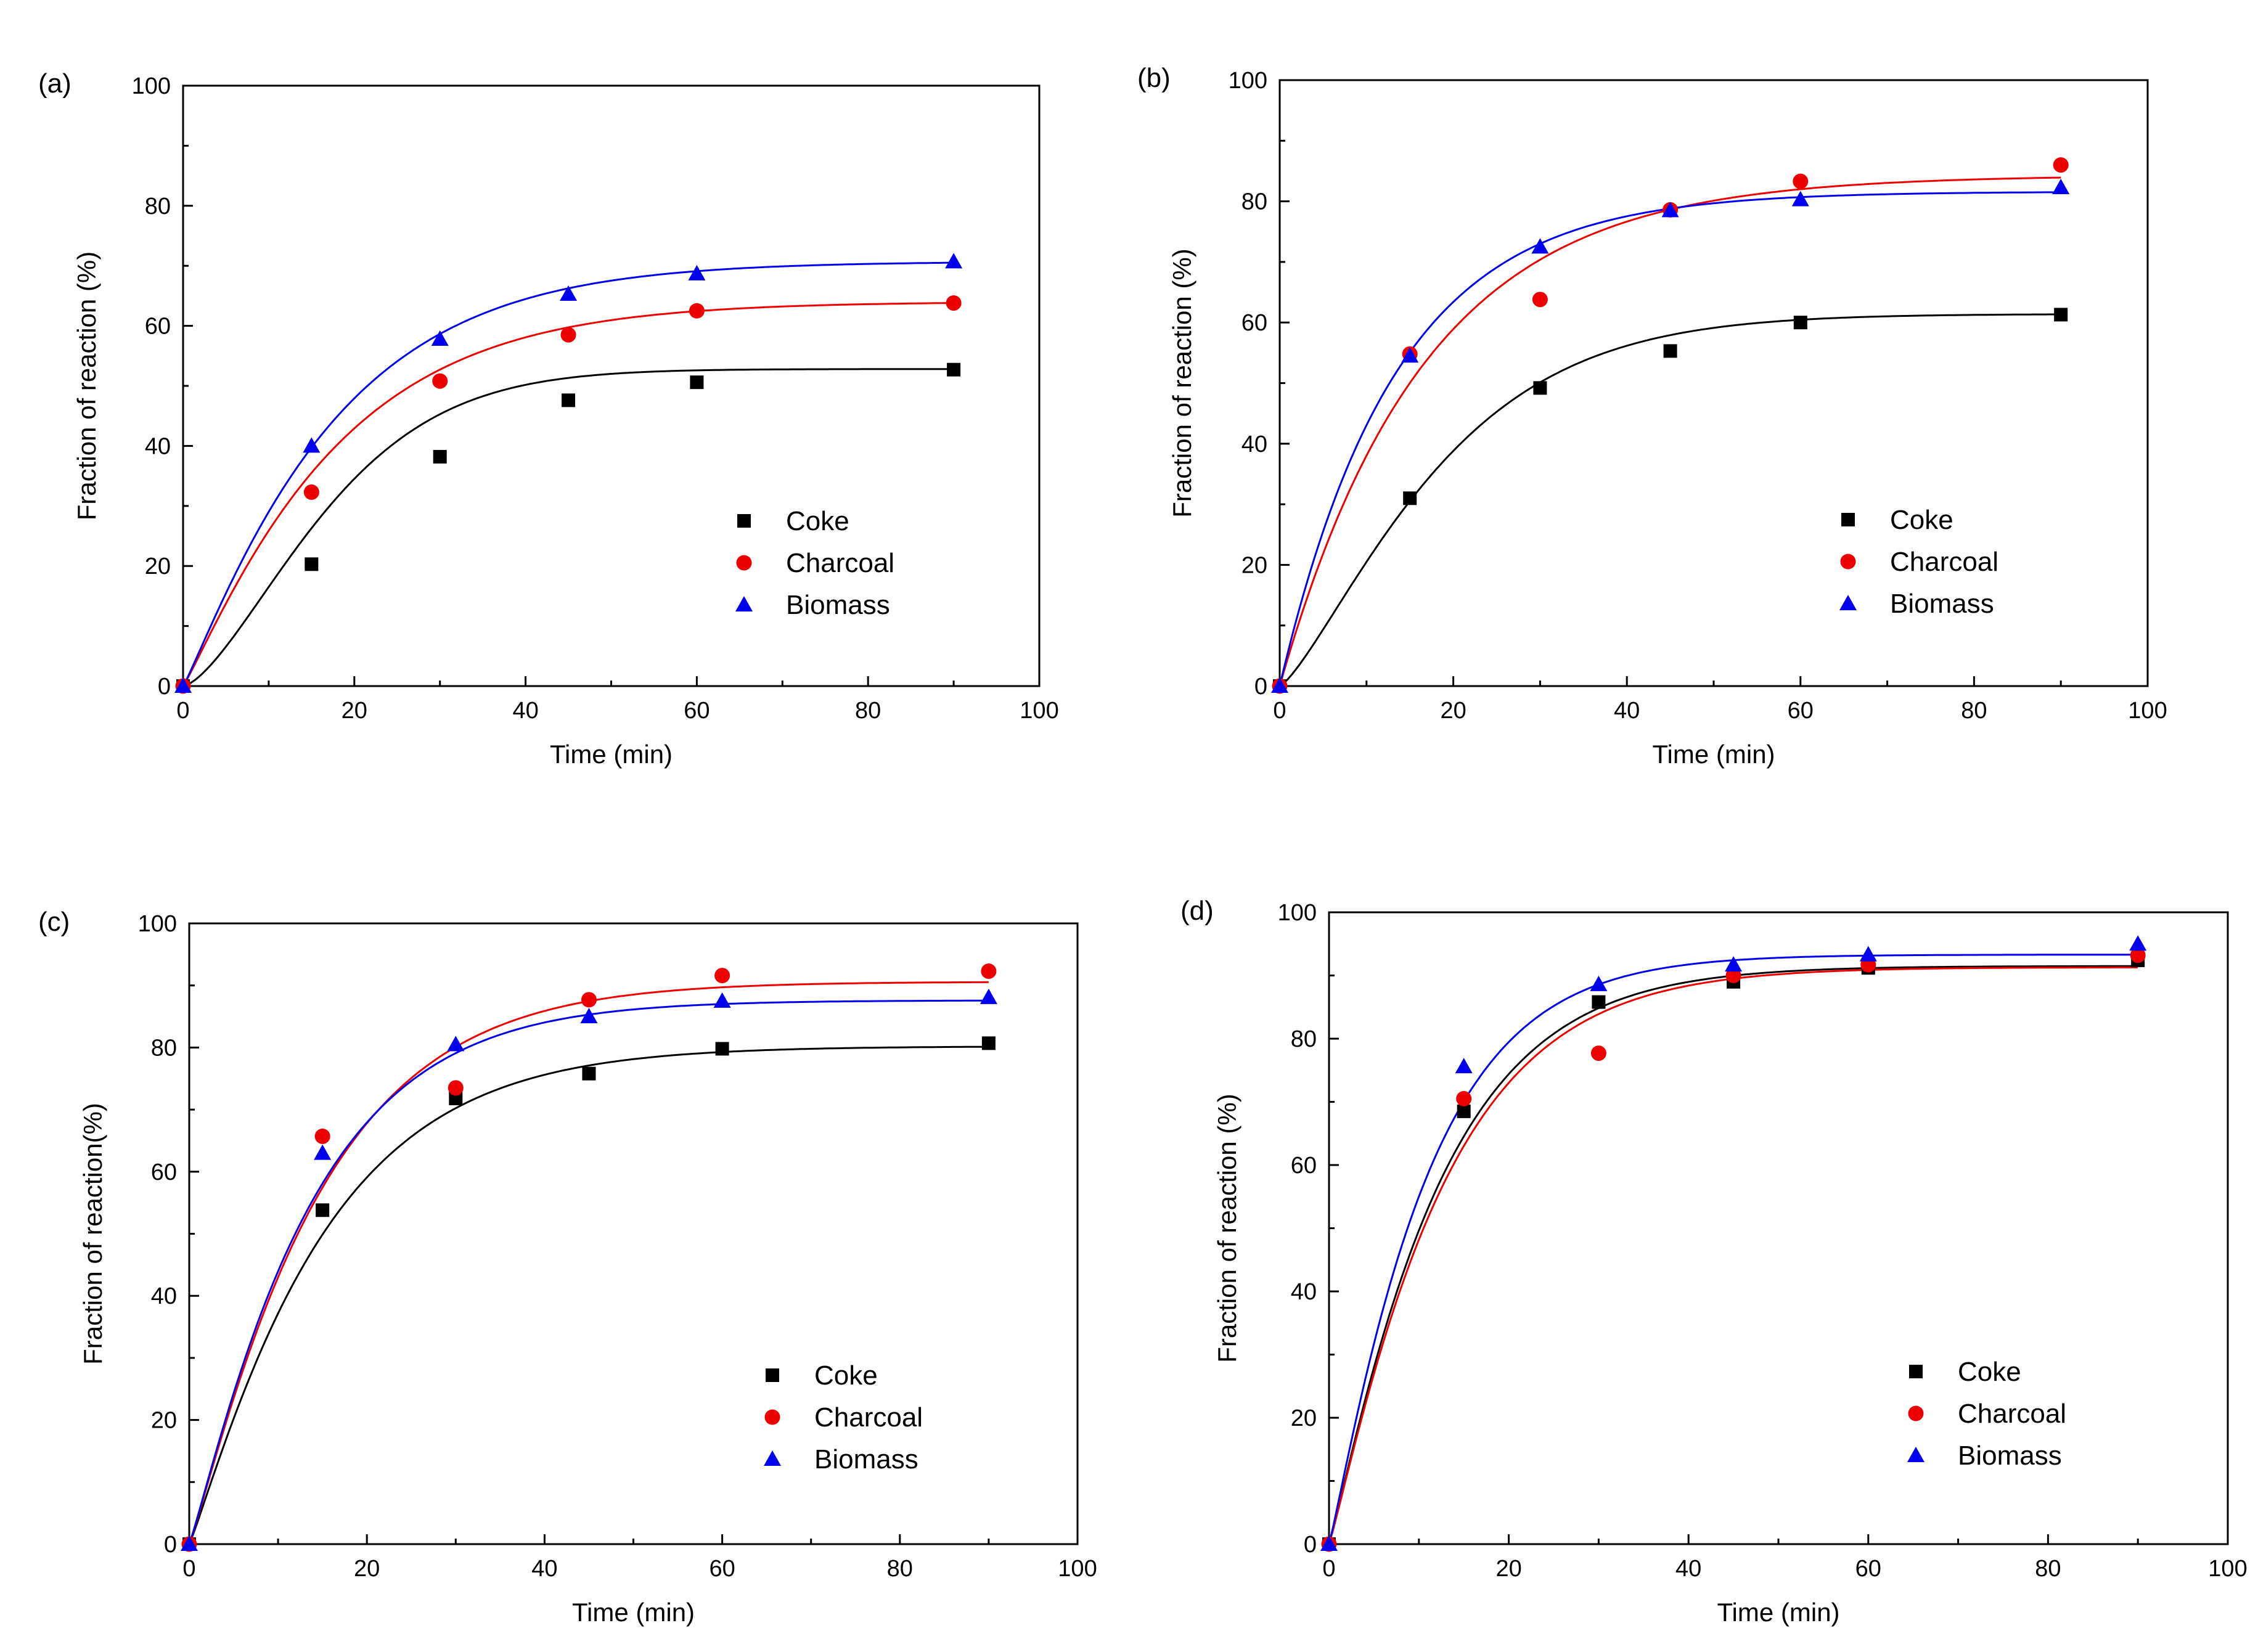 This screenshot has width=2266, height=1652. What do you see at coordinates (588, 1295) in the screenshot?
I see `fit-curve-coke` at bounding box center [588, 1295].